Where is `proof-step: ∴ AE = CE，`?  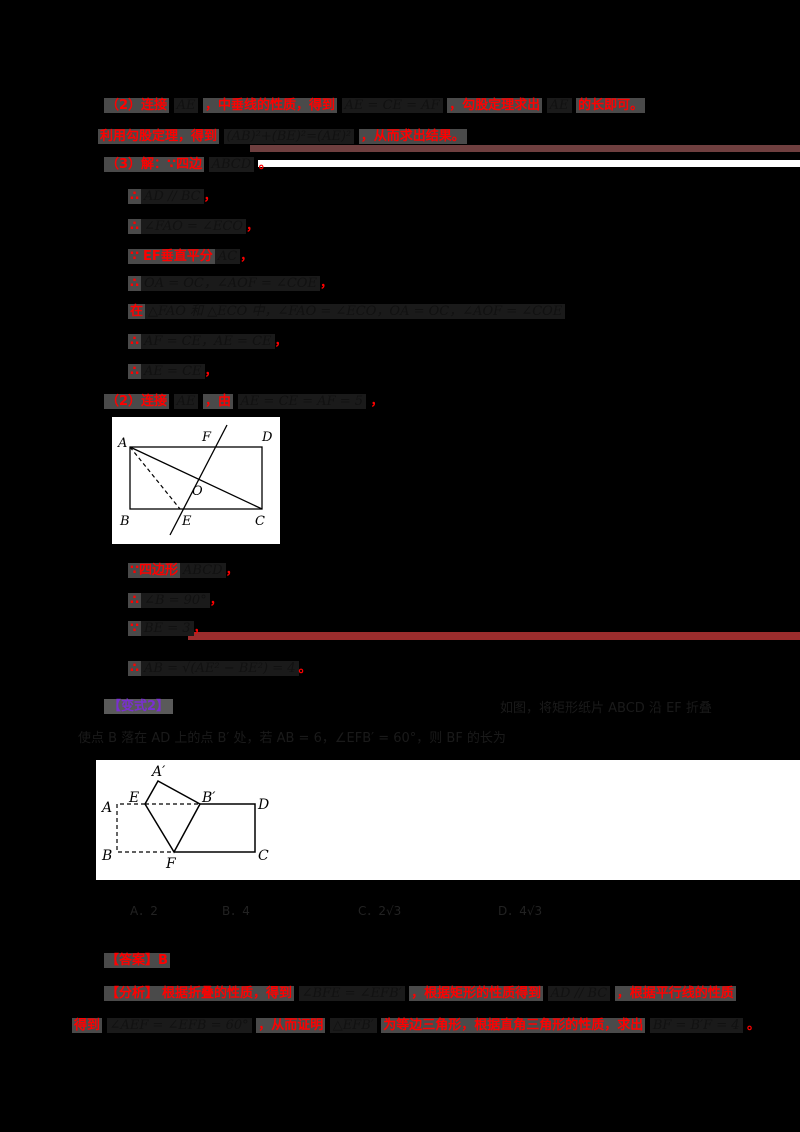
proof-step: ∴ AE = CE， is located at coordinates (173, 371).